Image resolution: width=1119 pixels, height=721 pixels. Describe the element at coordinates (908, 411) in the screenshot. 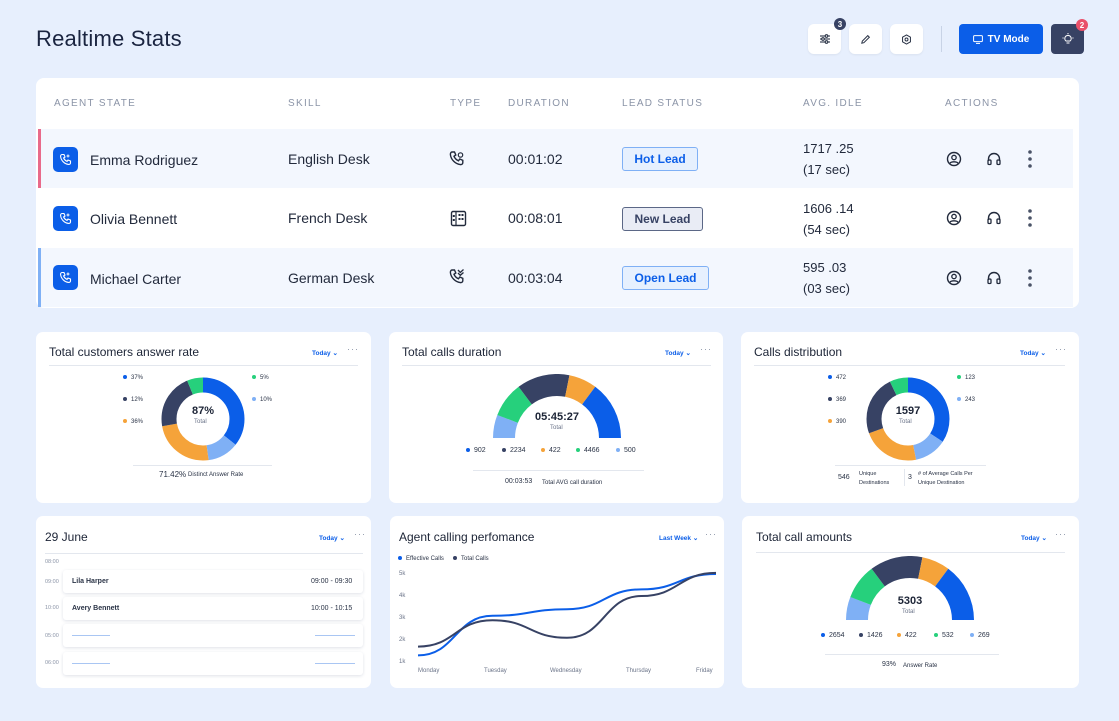

I see `donut-center-value: 1597` at that location.